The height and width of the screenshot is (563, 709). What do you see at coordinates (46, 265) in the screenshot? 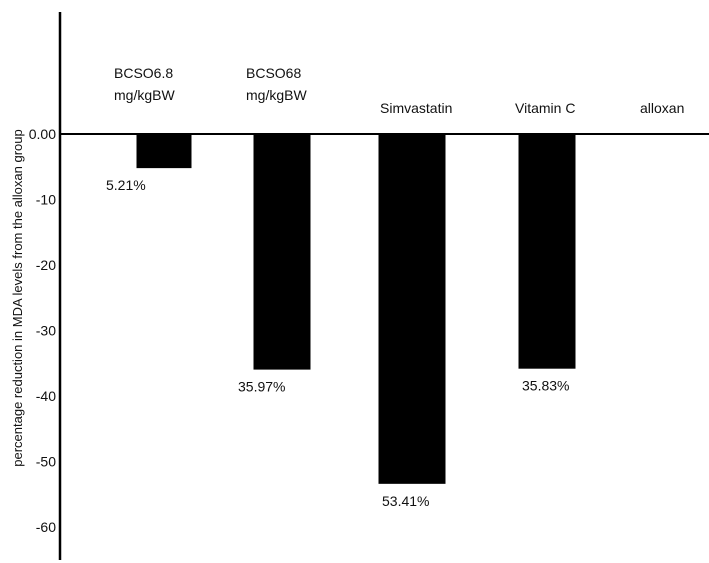
I see `y-tick-label: -20` at bounding box center [46, 265].